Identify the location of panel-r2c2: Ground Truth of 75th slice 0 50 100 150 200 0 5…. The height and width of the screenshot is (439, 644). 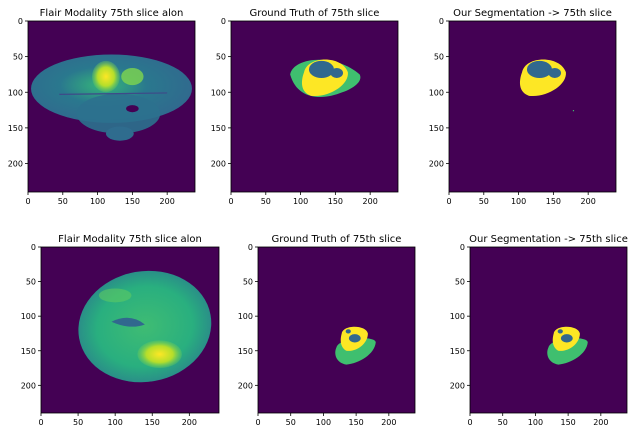
(327, 330).